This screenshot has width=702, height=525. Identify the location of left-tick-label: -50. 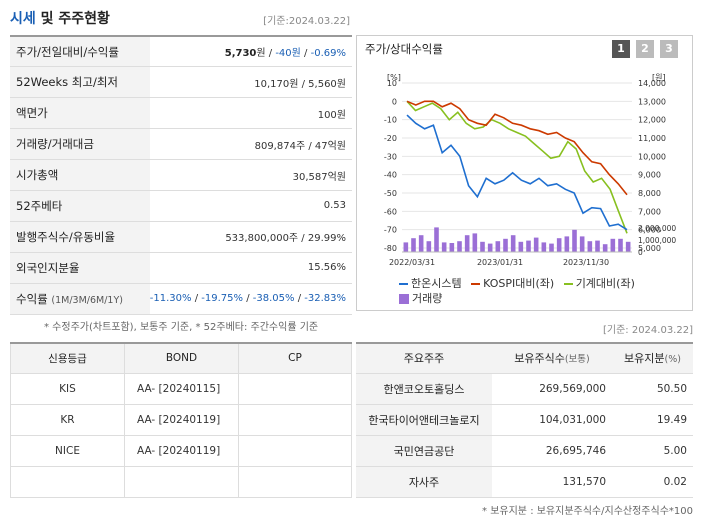
(390, 193).